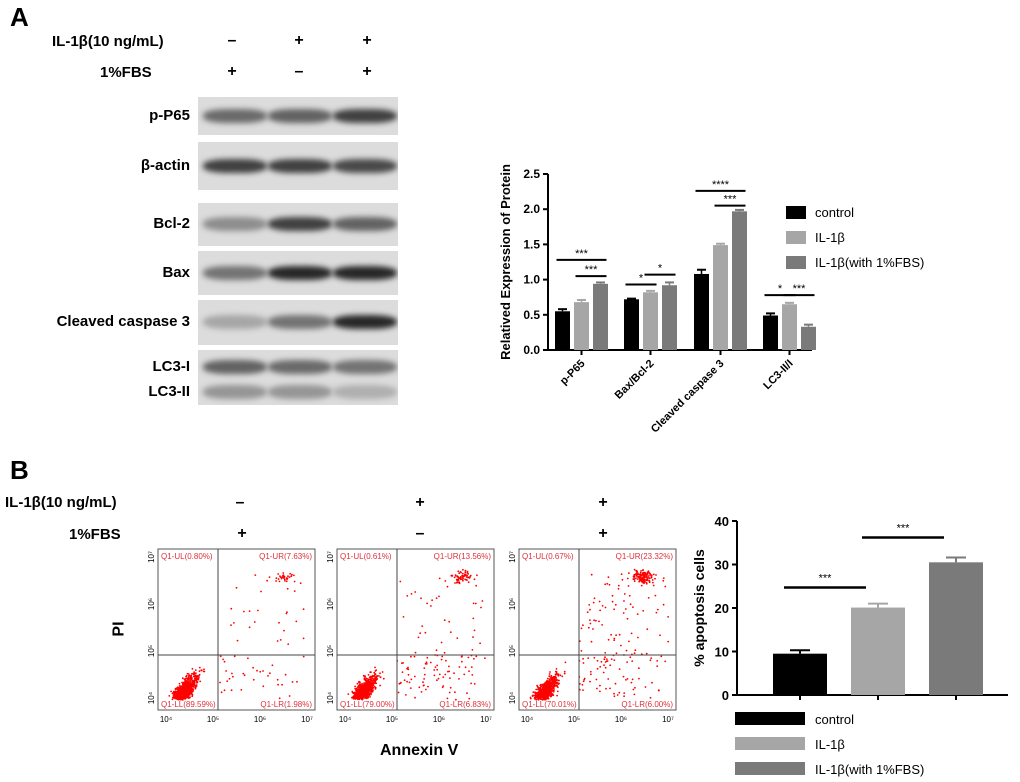  Describe the element at coordinates (151, 697) in the screenshot. I see `y-tick-label: 10⁴` at that location.